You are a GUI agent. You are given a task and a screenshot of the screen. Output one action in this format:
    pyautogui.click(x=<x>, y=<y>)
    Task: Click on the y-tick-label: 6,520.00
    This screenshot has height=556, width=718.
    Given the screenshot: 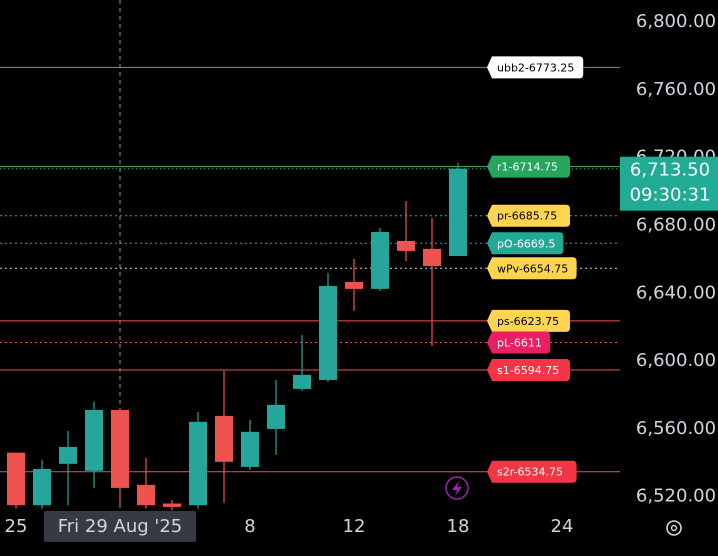 What is the action you would take?
    pyautogui.click(x=676, y=496)
    